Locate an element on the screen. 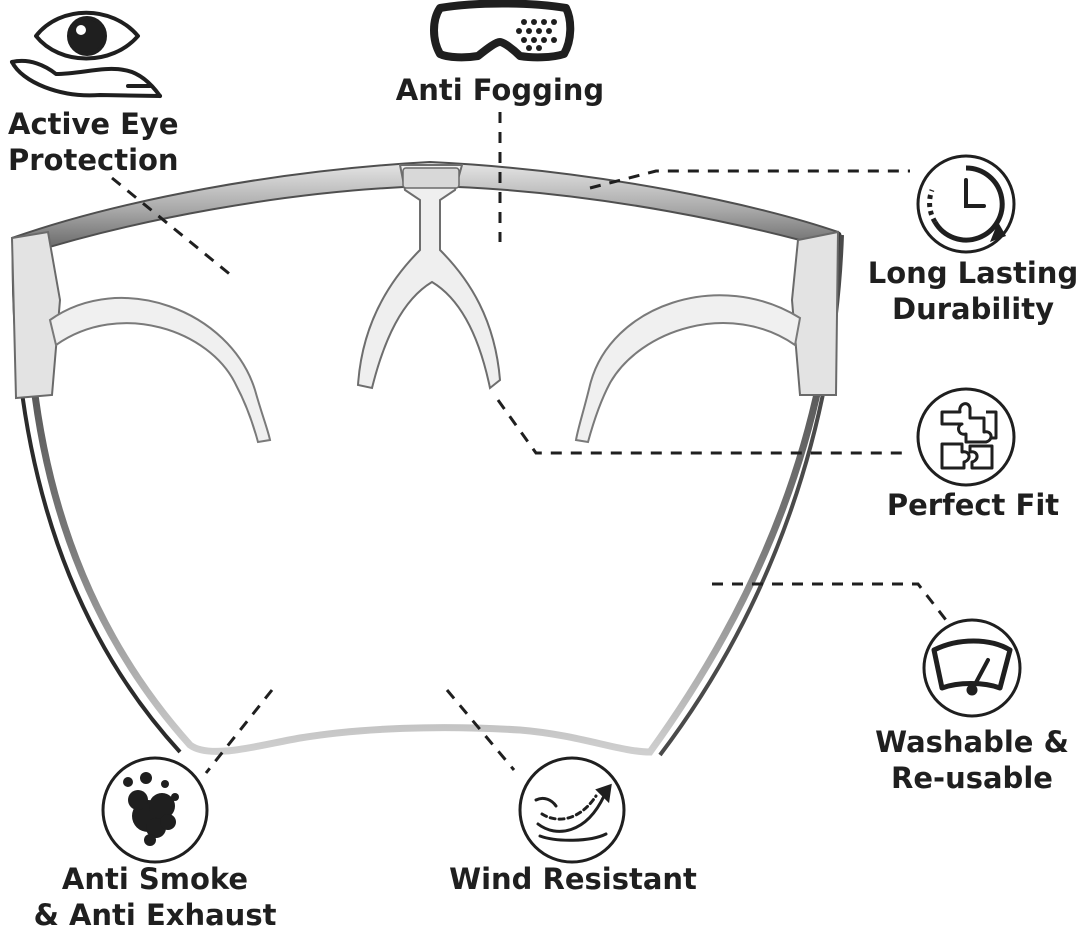  leader-eye-protection is located at coordinates (172, 227).